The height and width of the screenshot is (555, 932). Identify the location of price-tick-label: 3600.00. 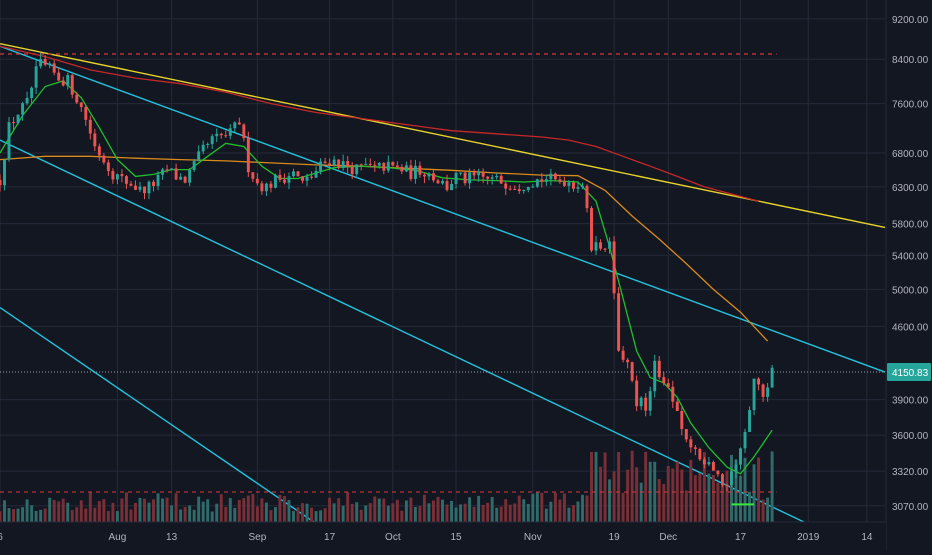
(910, 436).